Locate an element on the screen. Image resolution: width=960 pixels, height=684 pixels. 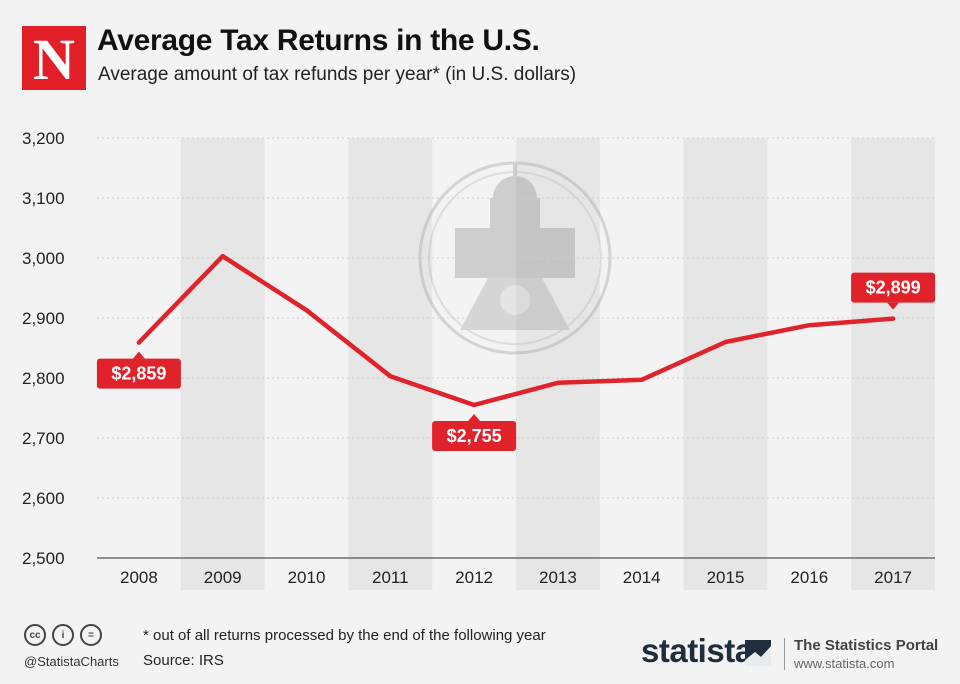
data-label: $2,859 is located at coordinates (138, 374).